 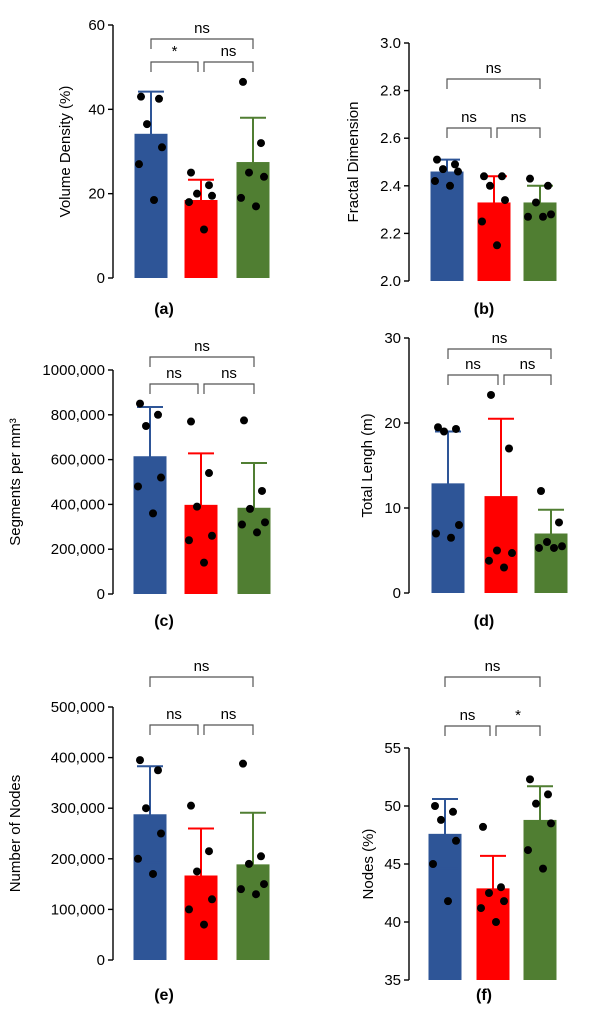 What do you see at coordinates (96, 25) in the screenshot?
I see `y-tick-label: 60` at bounding box center [96, 25].